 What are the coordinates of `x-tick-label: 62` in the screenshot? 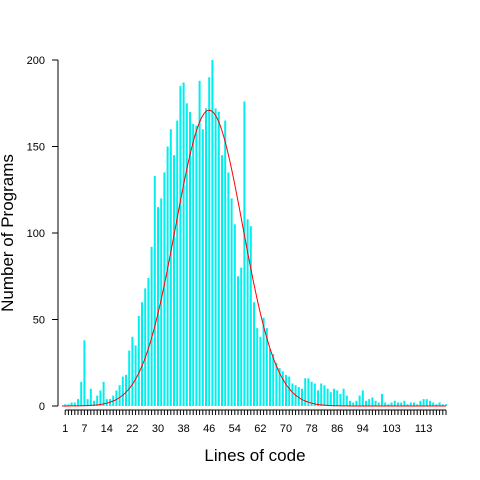 It's located at (260, 429).